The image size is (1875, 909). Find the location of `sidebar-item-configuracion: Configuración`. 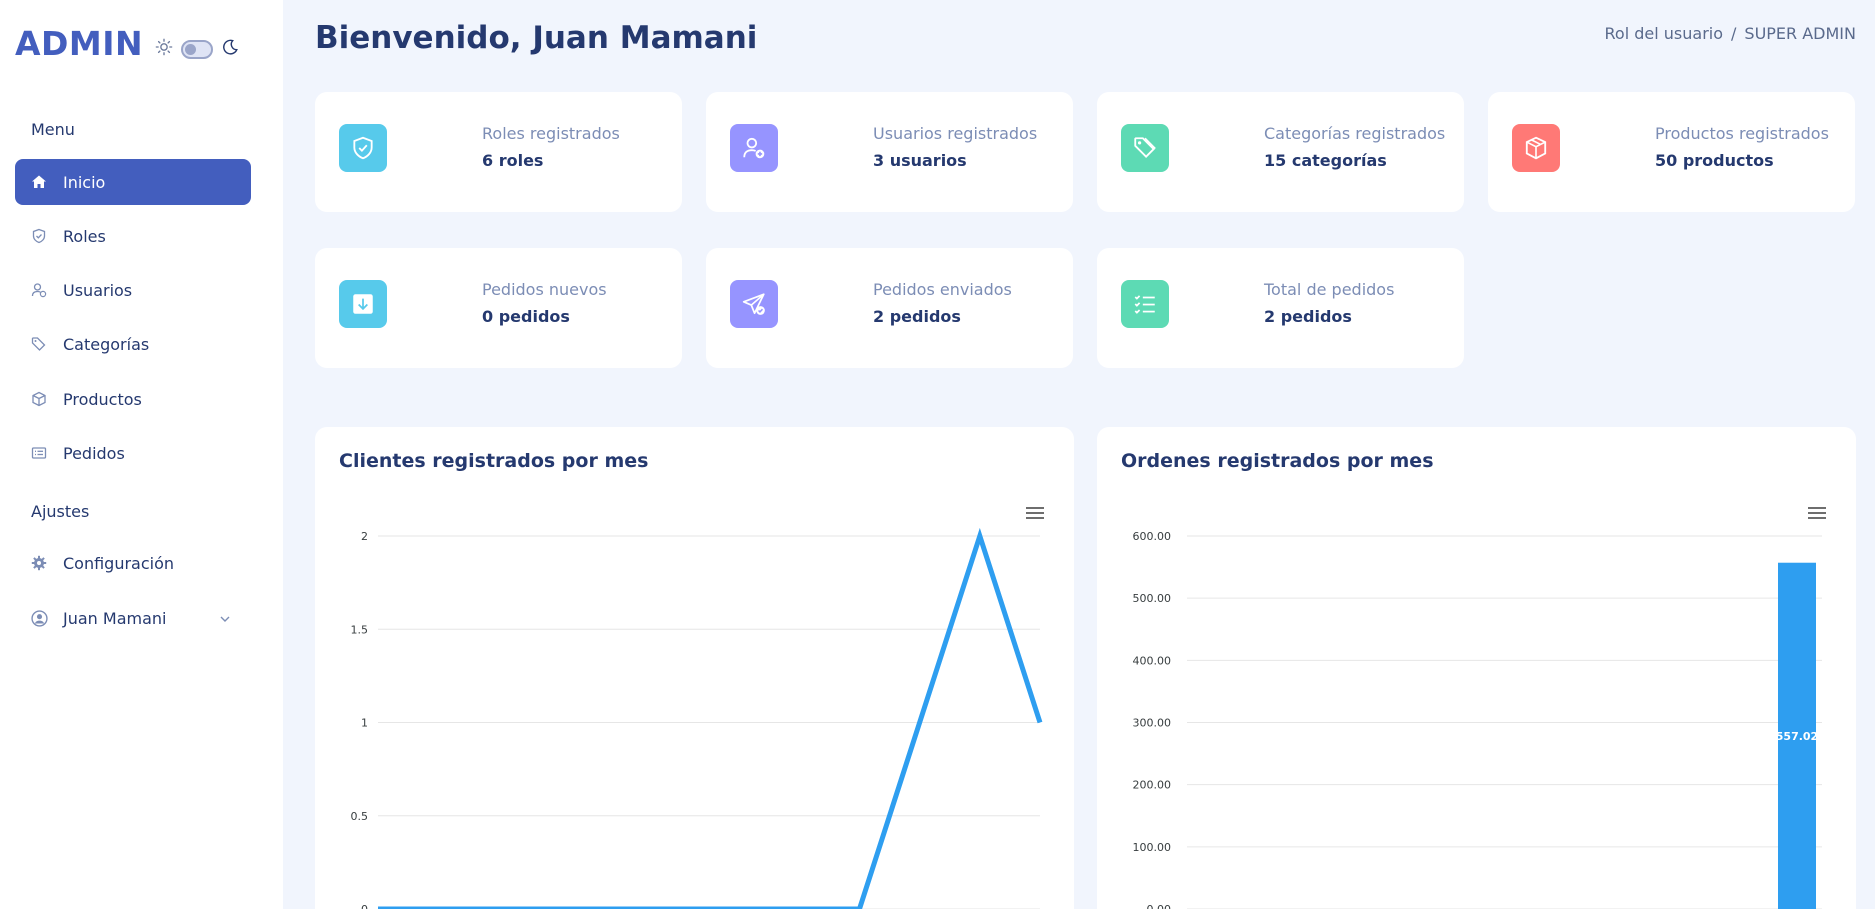

sidebar-item-configuracion: Configuración is located at coordinates (133, 563).